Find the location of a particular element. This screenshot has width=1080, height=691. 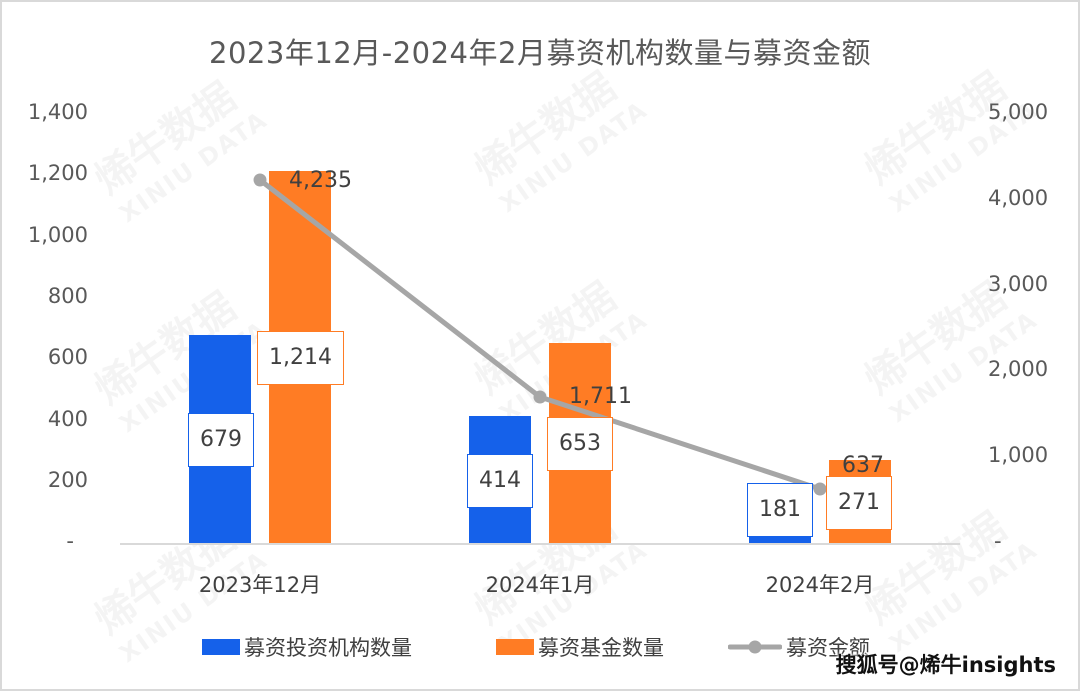

x-axis-label-dec: 2023年12月 is located at coordinates (260, 585).